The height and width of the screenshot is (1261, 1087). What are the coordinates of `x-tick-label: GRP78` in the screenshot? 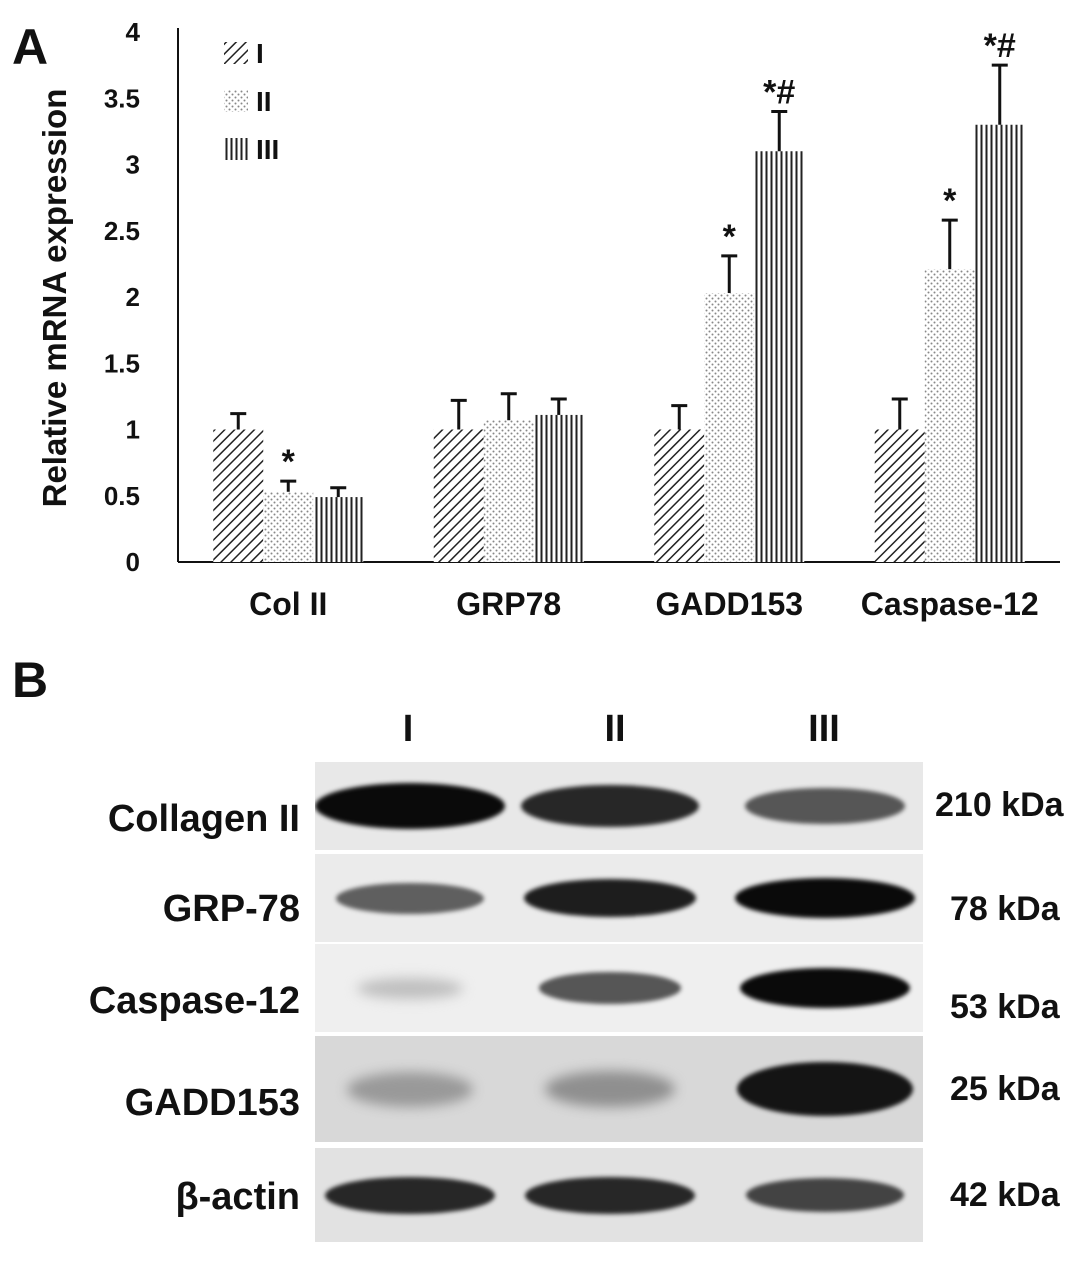 It's located at (508, 604).